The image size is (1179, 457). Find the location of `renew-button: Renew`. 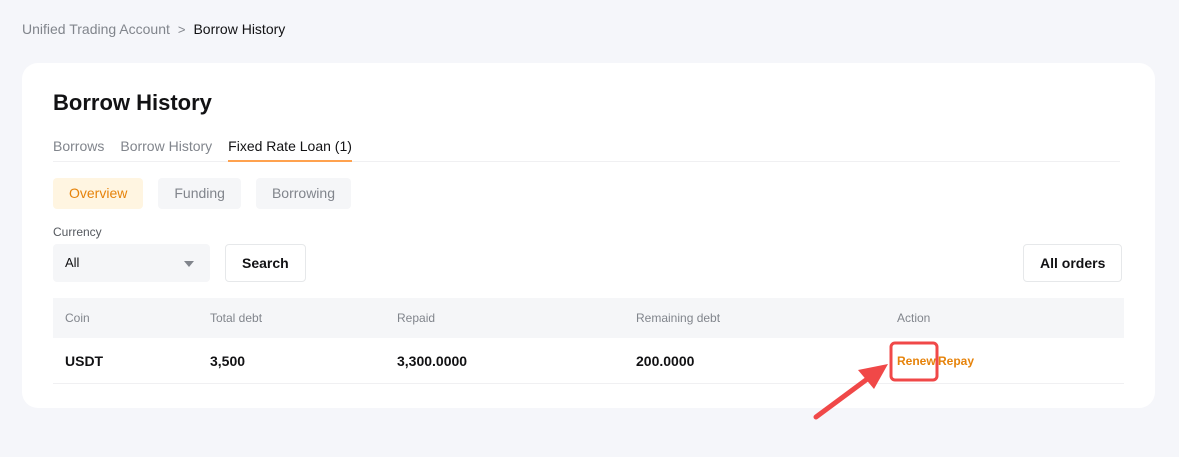

renew-button: Renew is located at coordinates (916, 361).